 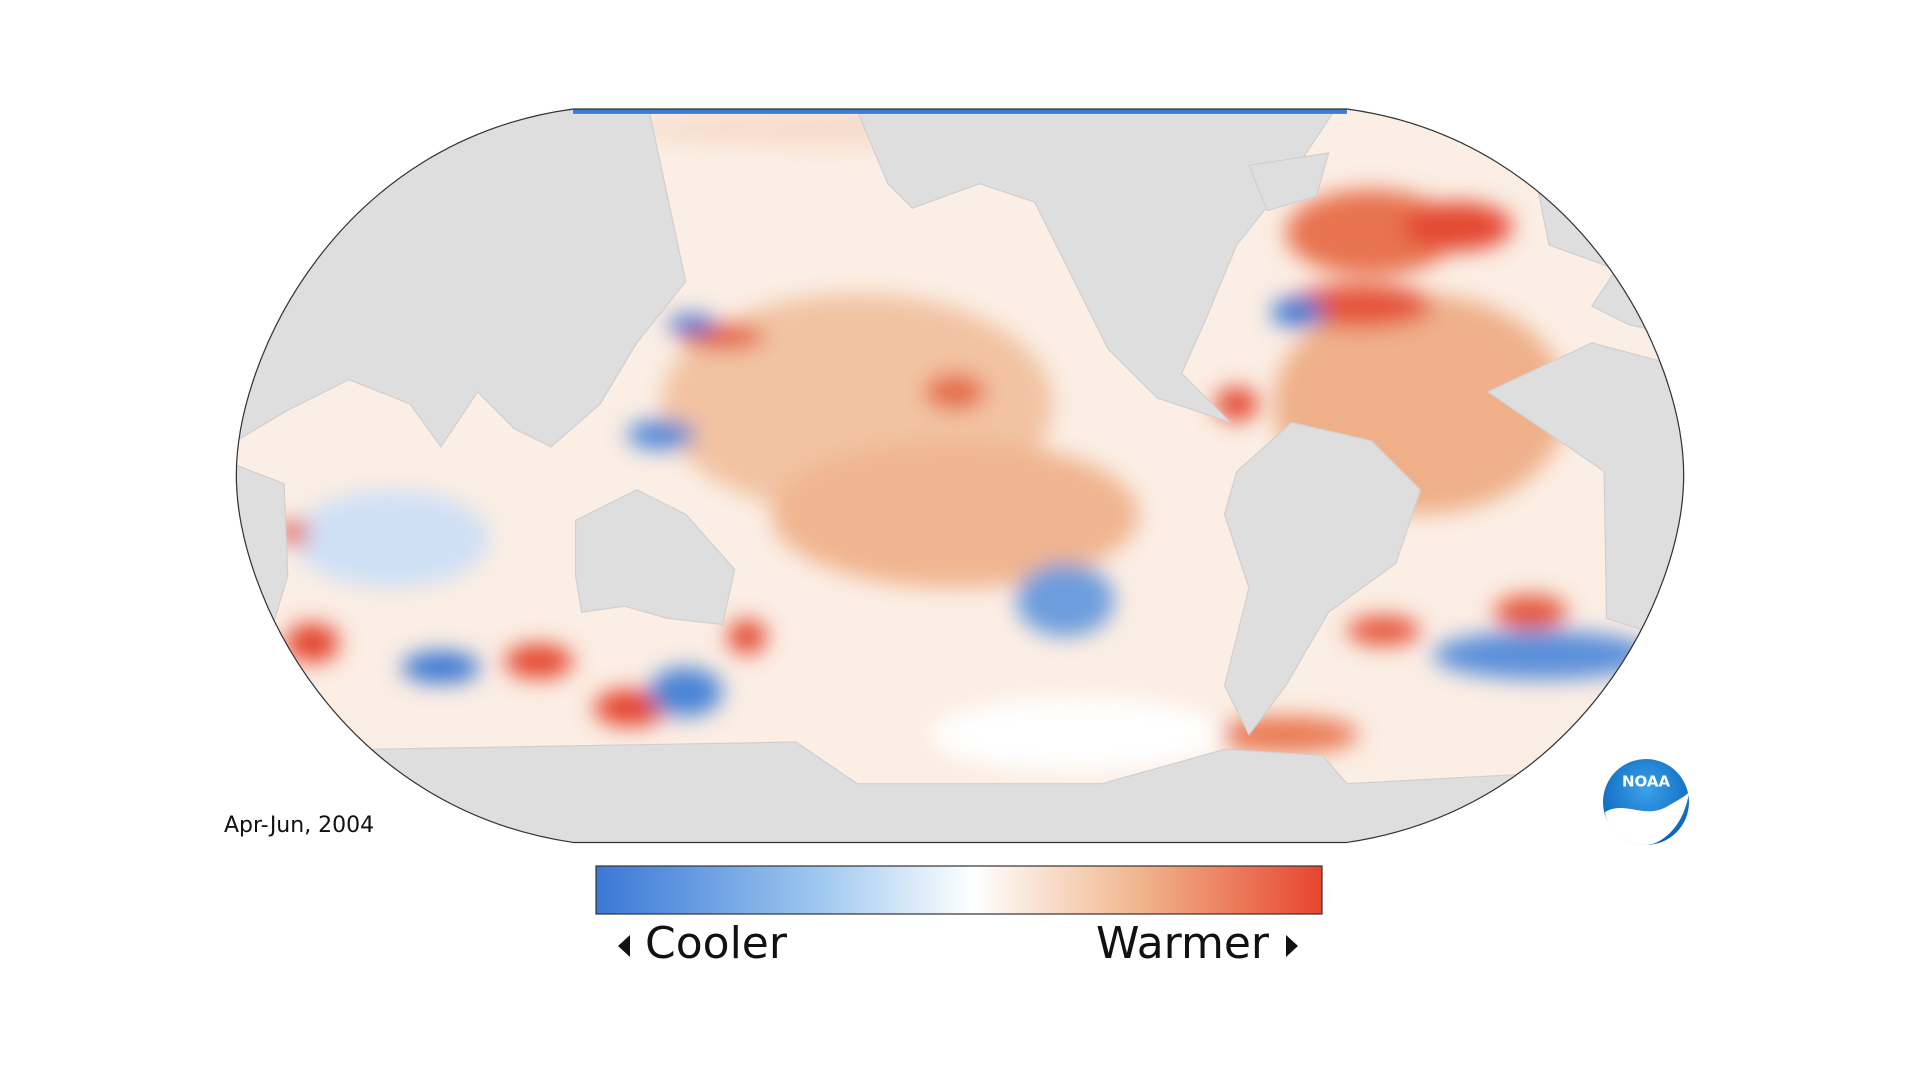 What do you see at coordinates (1292, 946) in the screenshot?
I see `warmer-arrow` at bounding box center [1292, 946].